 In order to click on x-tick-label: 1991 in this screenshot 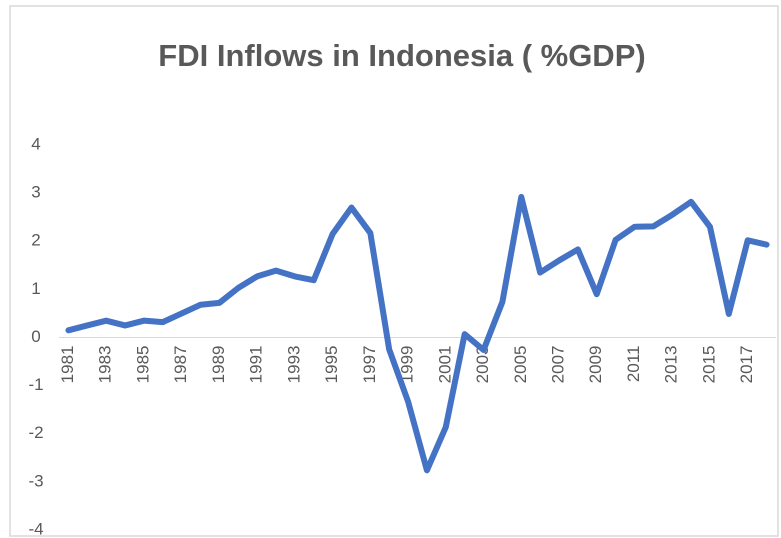, I will do `click(256, 365)`.